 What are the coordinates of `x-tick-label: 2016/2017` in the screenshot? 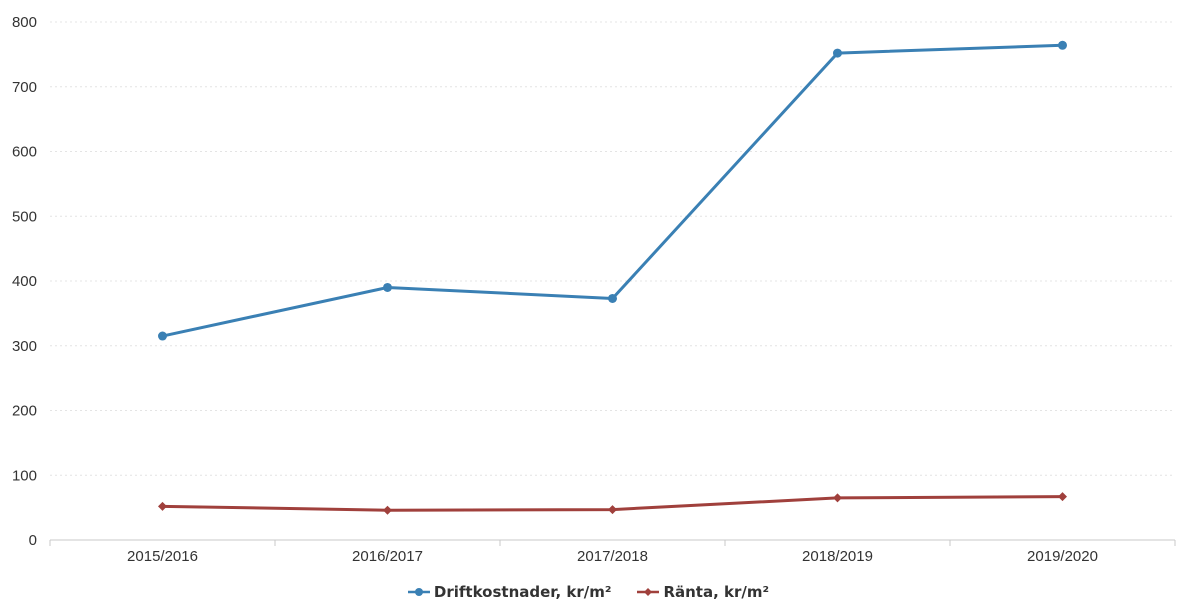 It's located at (387, 556).